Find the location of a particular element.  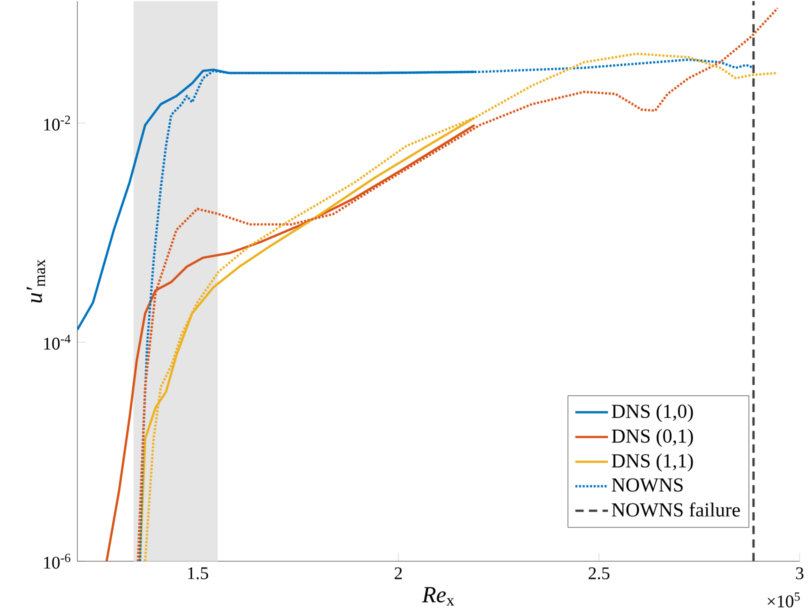

x-tick-label: 3 is located at coordinates (800, 573).